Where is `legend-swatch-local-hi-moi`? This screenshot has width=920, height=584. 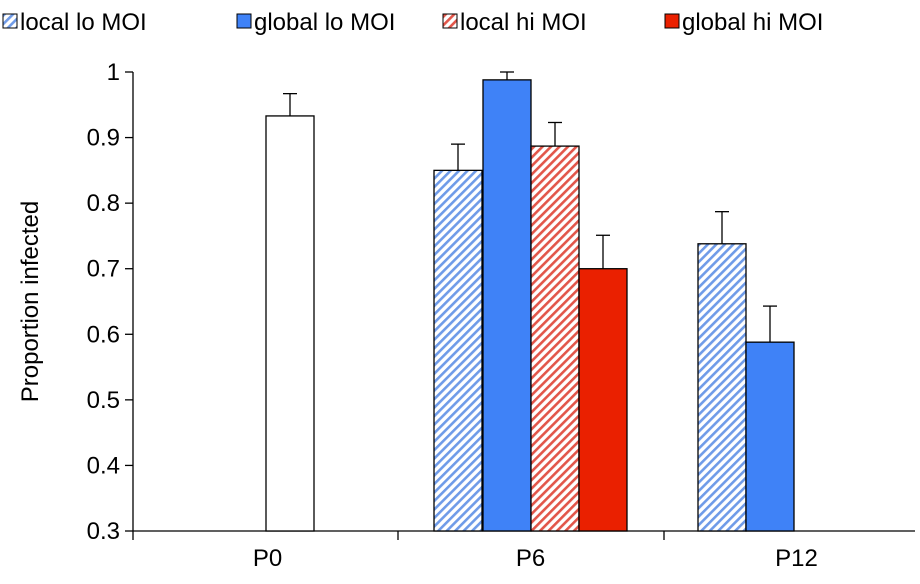 legend-swatch-local-hi-moi is located at coordinates (450, 21).